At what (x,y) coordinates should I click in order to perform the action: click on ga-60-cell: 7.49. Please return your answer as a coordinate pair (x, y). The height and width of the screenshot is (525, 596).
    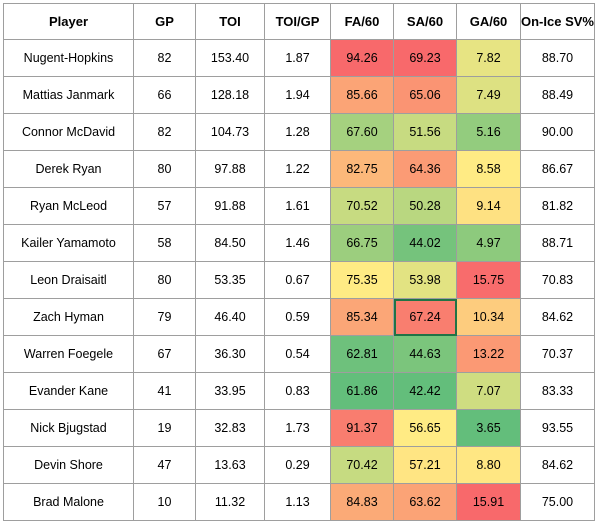
    Looking at the image, I should click on (488, 95).